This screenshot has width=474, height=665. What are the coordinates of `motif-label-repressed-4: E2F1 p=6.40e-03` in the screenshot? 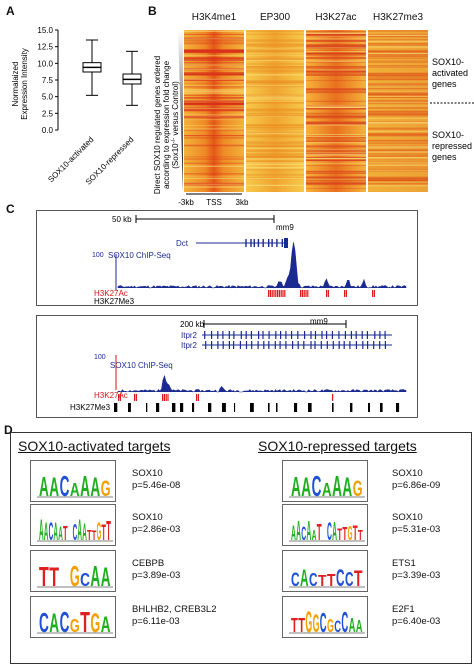 It's located at (416, 615).